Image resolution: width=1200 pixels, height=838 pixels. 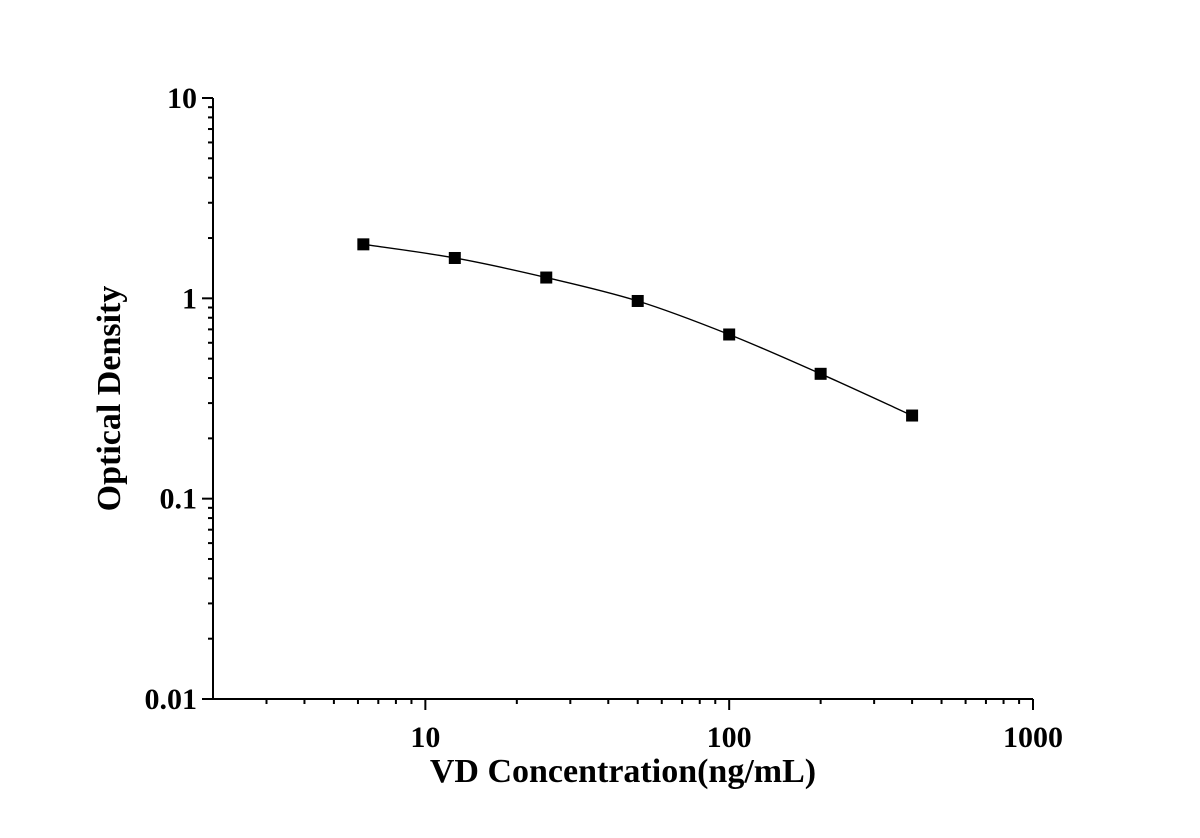 I want to click on y-axis-ticks: 0.01 0.1 1 10, so click(x=179, y=399).